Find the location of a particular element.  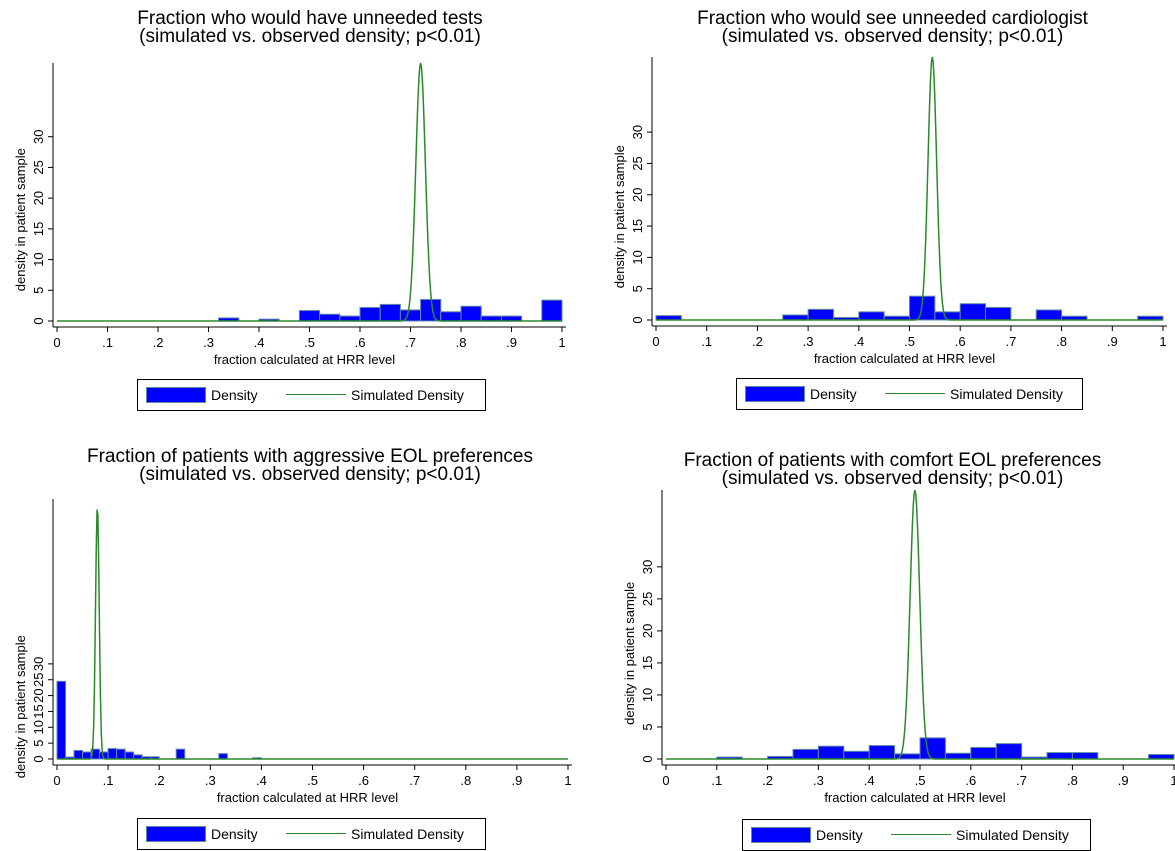

chart-title-line1: Fraction who would have unneeded tests is located at coordinates (310, 18).